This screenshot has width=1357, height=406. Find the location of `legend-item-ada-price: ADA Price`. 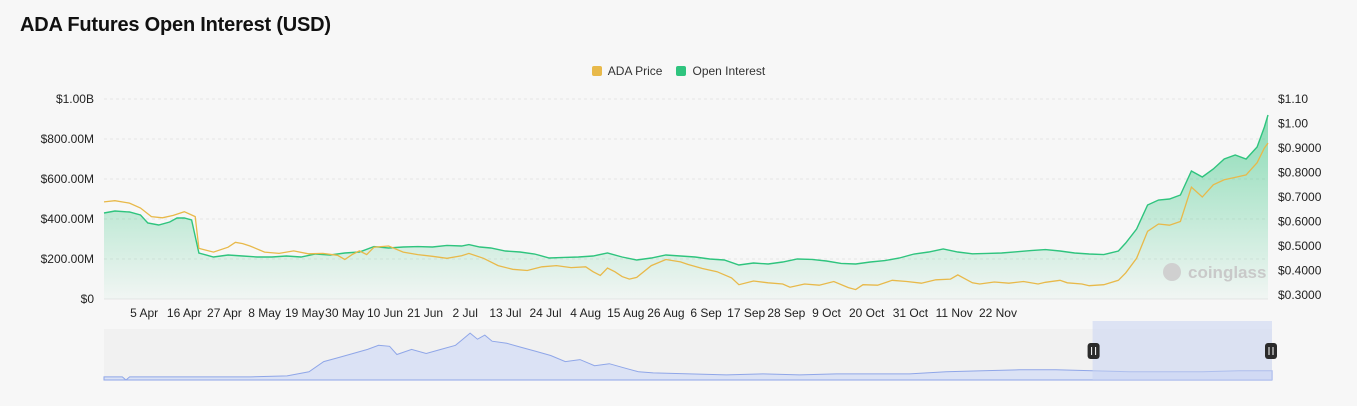

legend-item-ada-price: ADA Price is located at coordinates (627, 71).